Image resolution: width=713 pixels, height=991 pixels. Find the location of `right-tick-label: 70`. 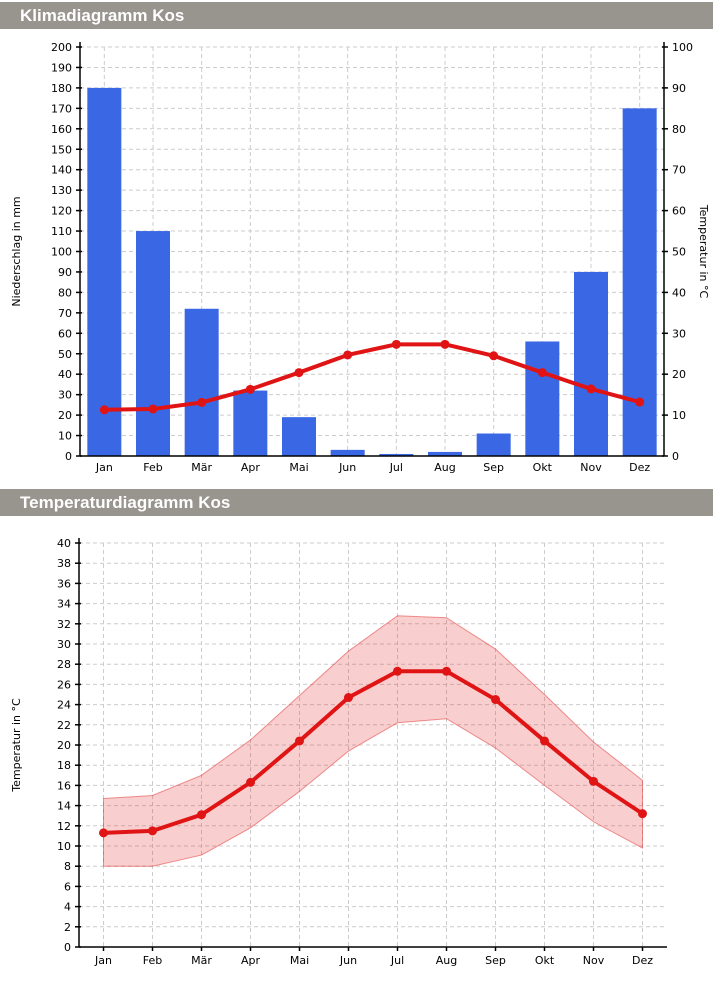

right-tick-label: 70 is located at coordinates (679, 170).